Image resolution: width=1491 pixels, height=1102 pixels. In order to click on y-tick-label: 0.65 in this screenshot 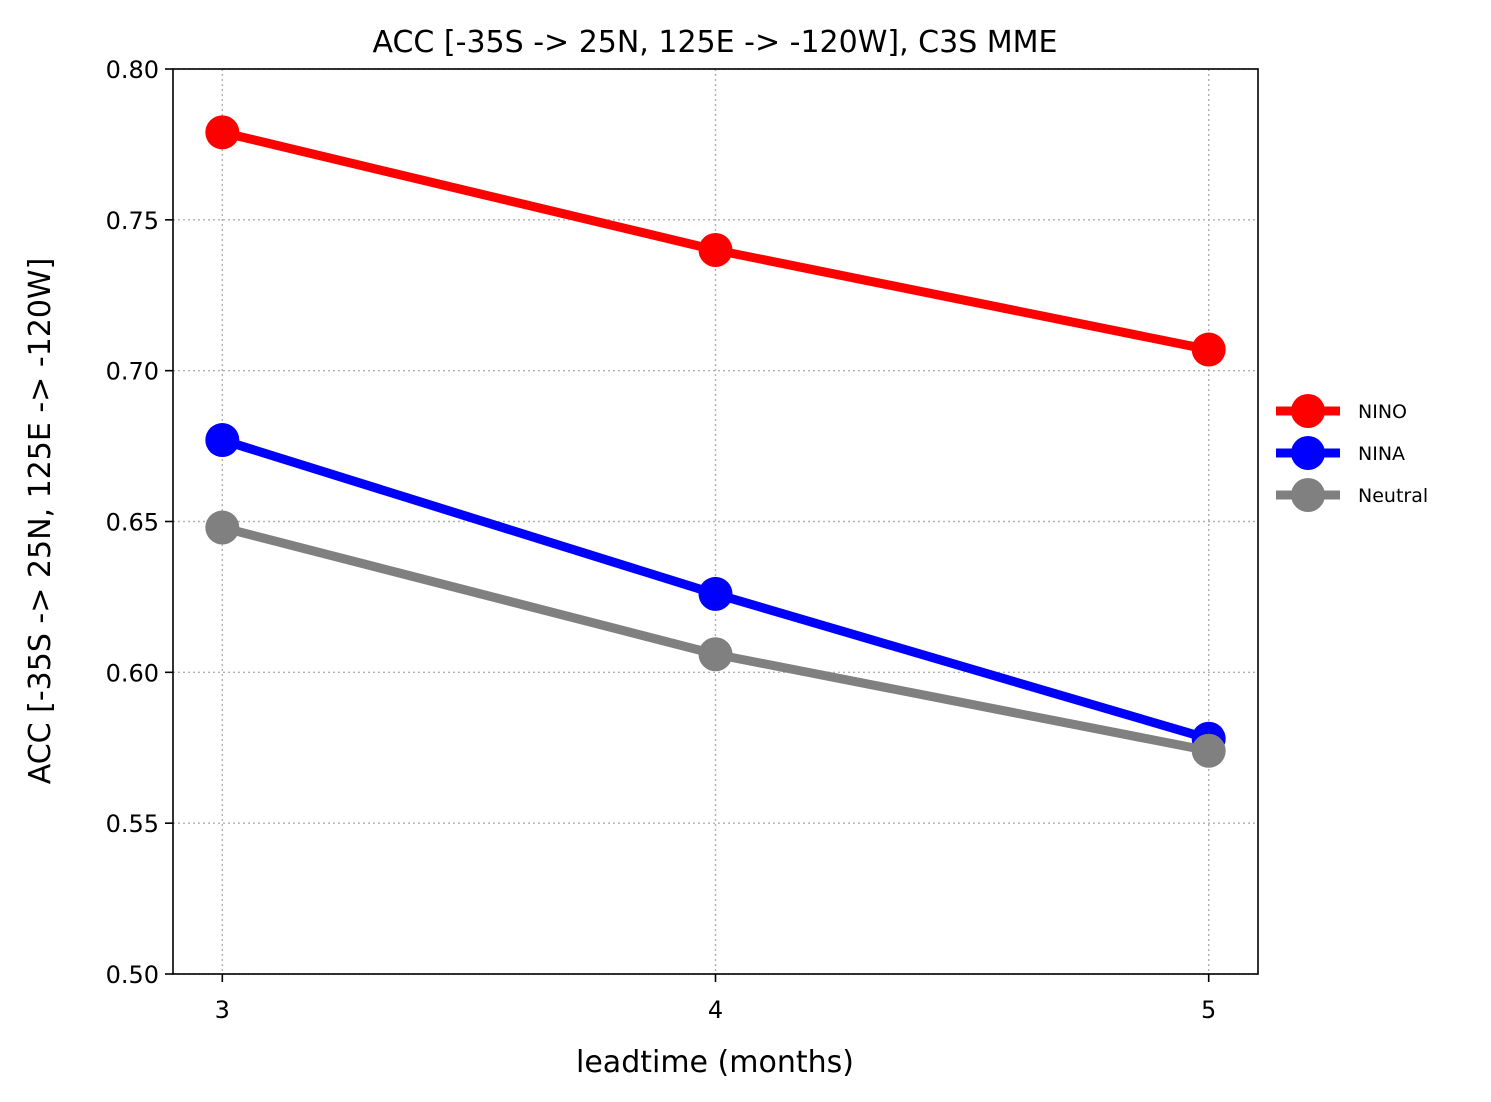, I will do `click(132, 523)`.